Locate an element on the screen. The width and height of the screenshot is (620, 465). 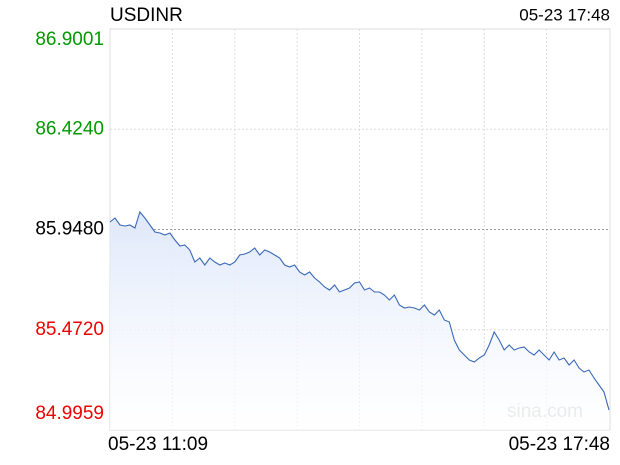
y-tick-label: 84.9959 is located at coordinates (69, 413).